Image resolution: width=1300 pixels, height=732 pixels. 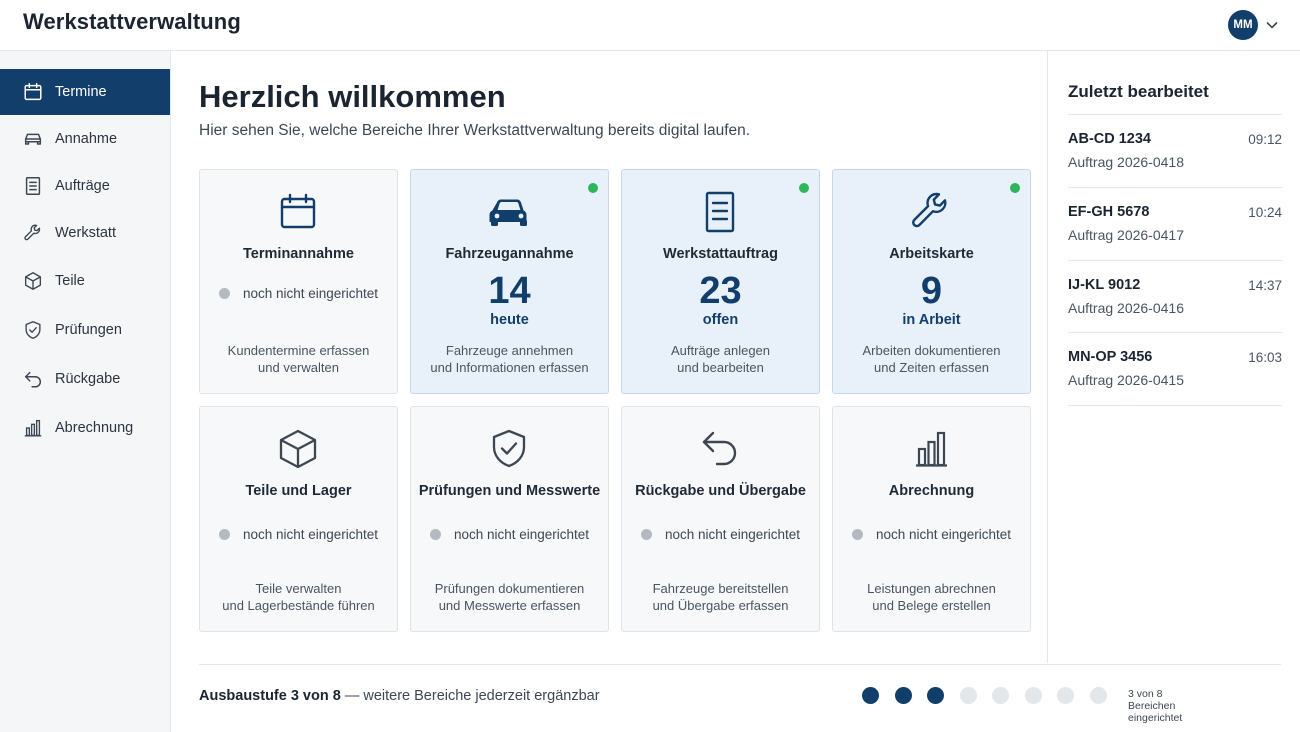 What do you see at coordinates (132, 21) in the screenshot?
I see `app-title: Werkstattverwaltung` at bounding box center [132, 21].